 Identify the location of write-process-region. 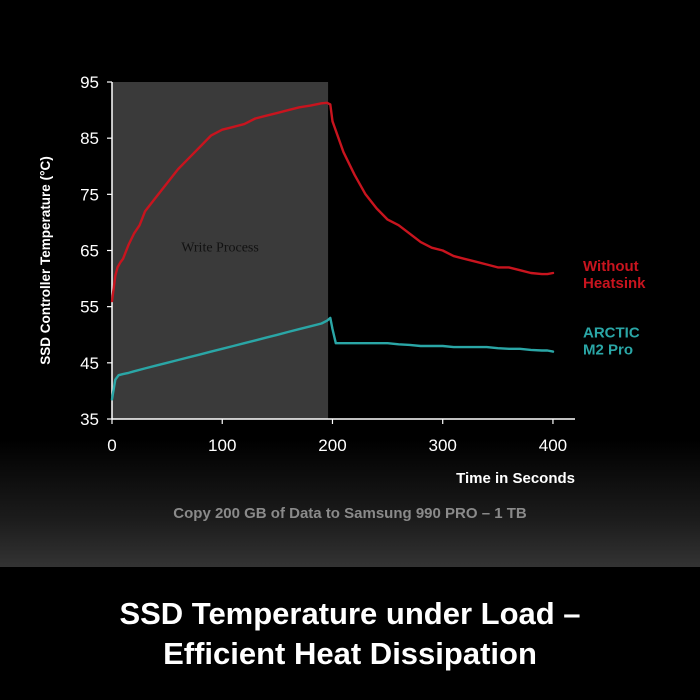
(220, 250).